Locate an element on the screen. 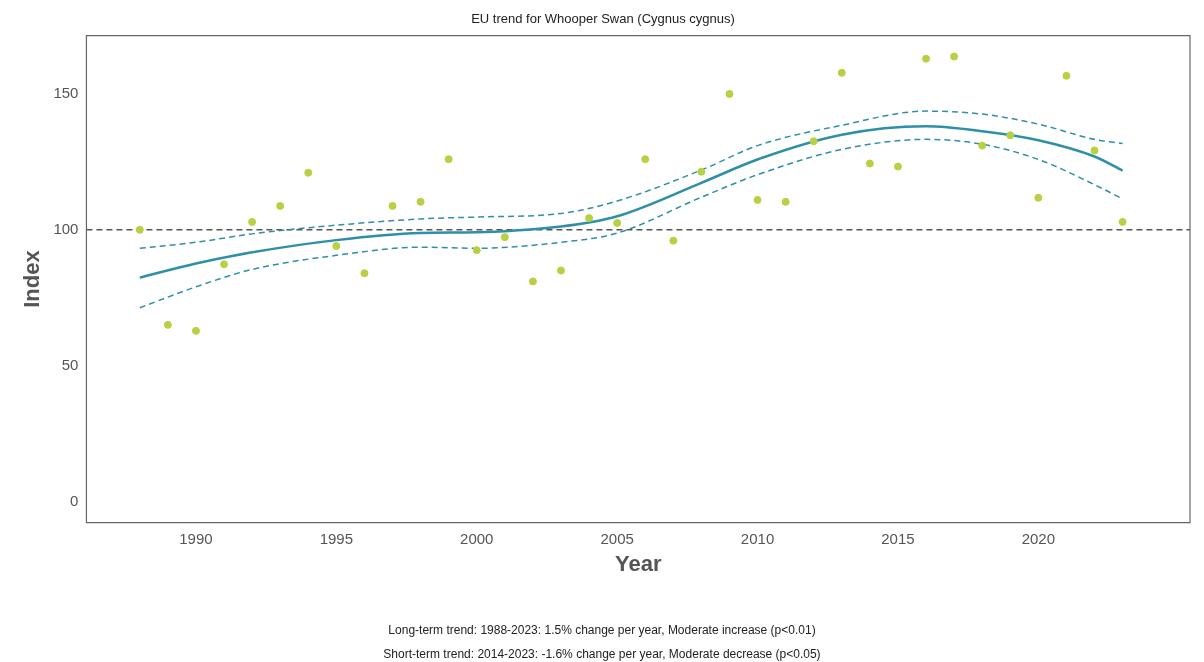  x-tick-label: 2020 is located at coordinates (1038, 538).